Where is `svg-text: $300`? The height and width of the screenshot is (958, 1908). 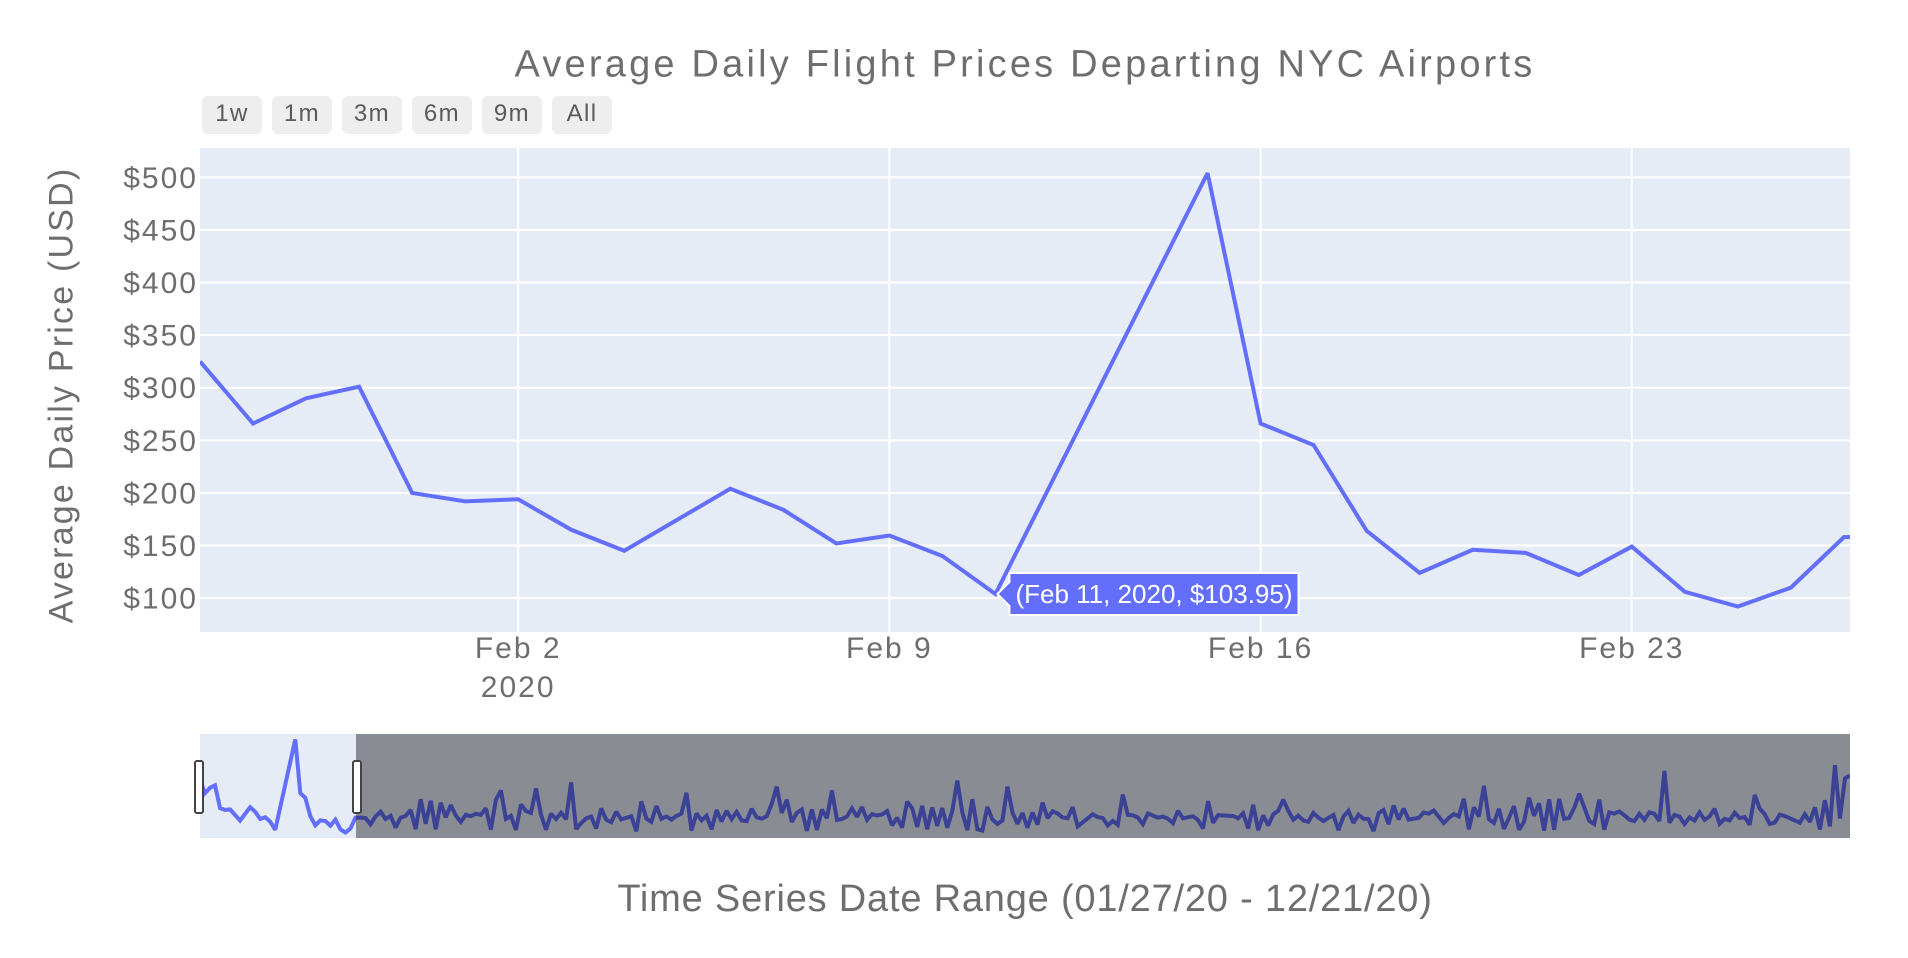
svg-text: $300 is located at coordinates (160, 388).